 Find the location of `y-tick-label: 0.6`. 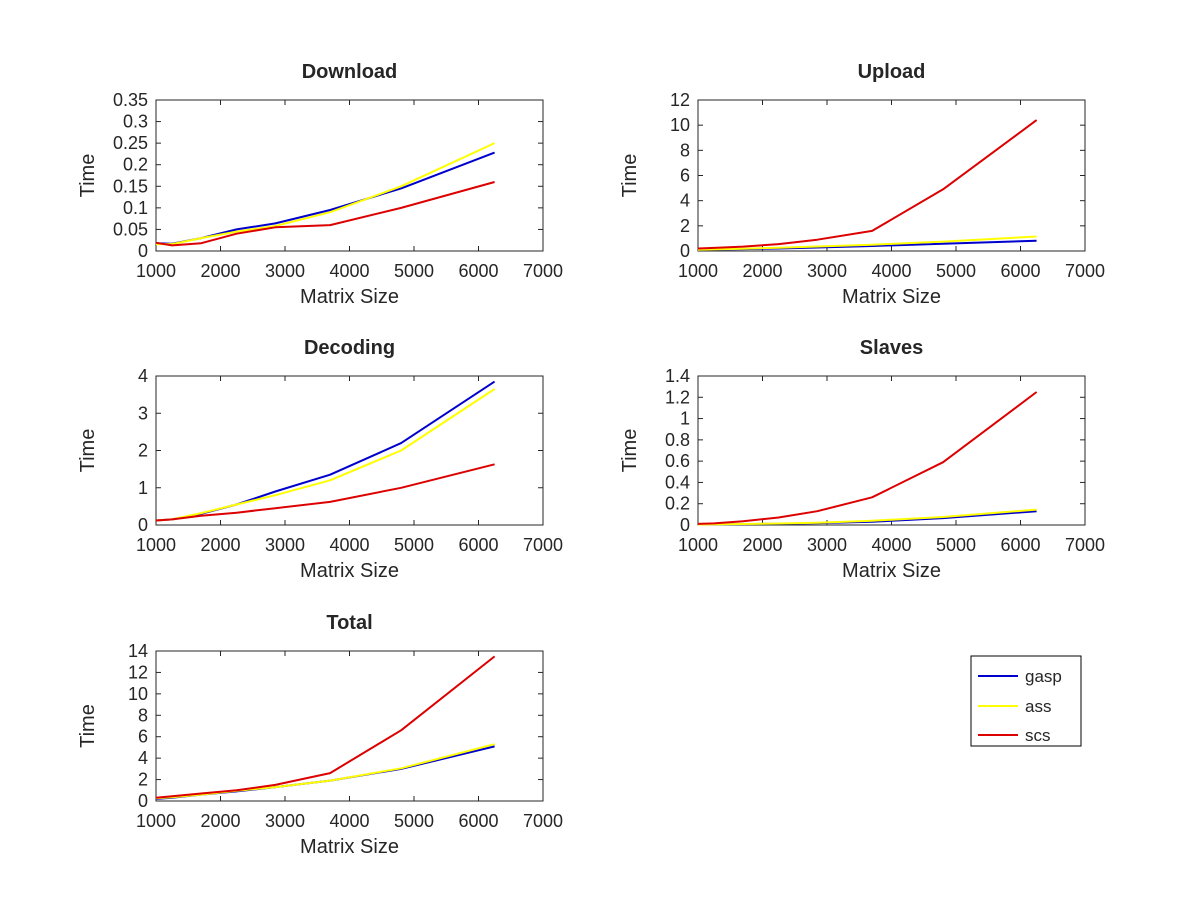

y-tick-label: 0.6 is located at coordinates (677, 461).